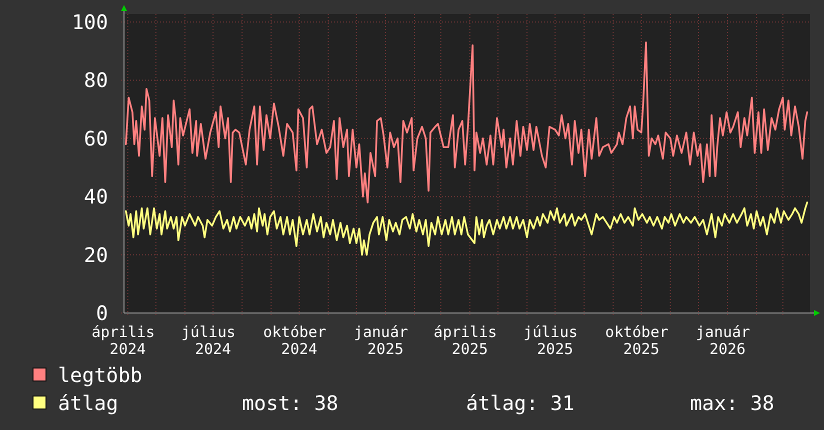 Image resolution: width=824 pixels, height=430 pixels. What do you see at coordinates (732, 403) in the screenshot?
I see `text: max: 38` at bounding box center [732, 403].